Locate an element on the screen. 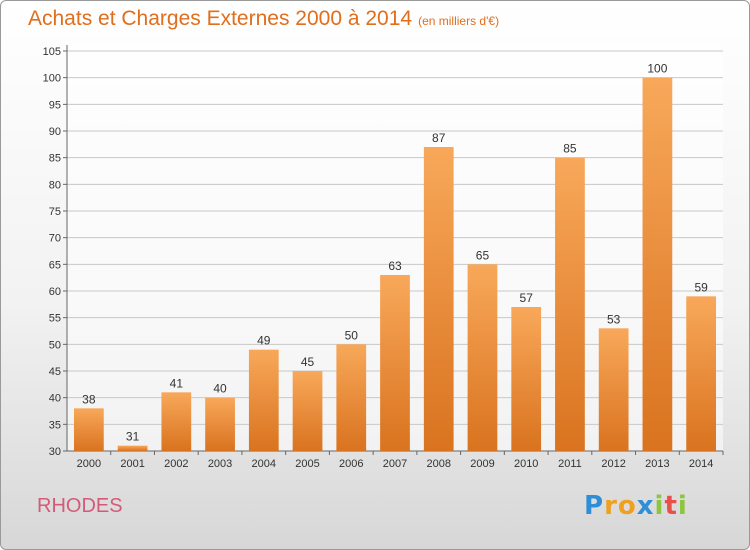  y-tick-label: 30 is located at coordinates (55, 452).